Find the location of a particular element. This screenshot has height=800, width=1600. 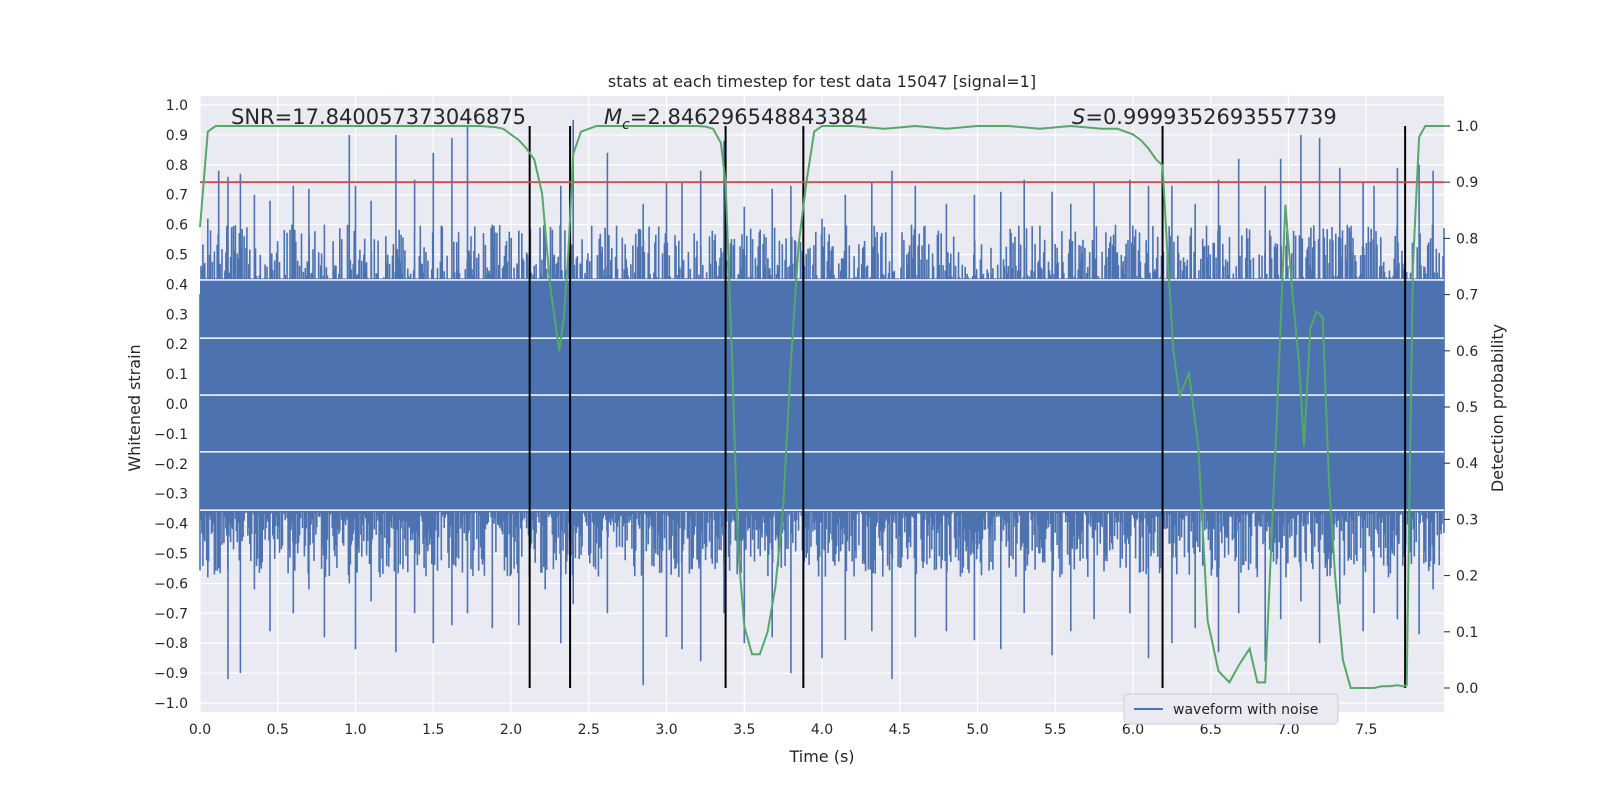

x-tick-label: 4.0 is located at coordinates (822, 730).